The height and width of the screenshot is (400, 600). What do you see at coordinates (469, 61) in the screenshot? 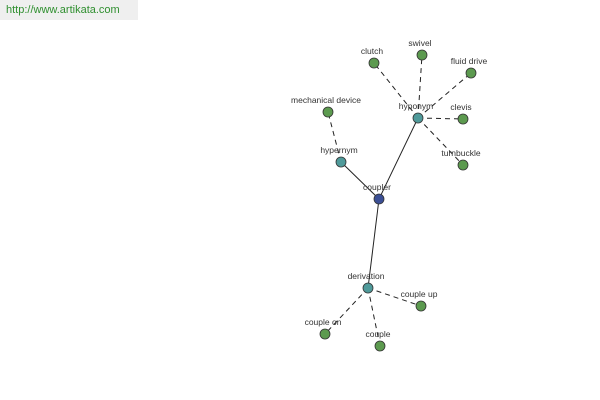
I see `node-label: fluid drive` at bounding box center [469, 61].